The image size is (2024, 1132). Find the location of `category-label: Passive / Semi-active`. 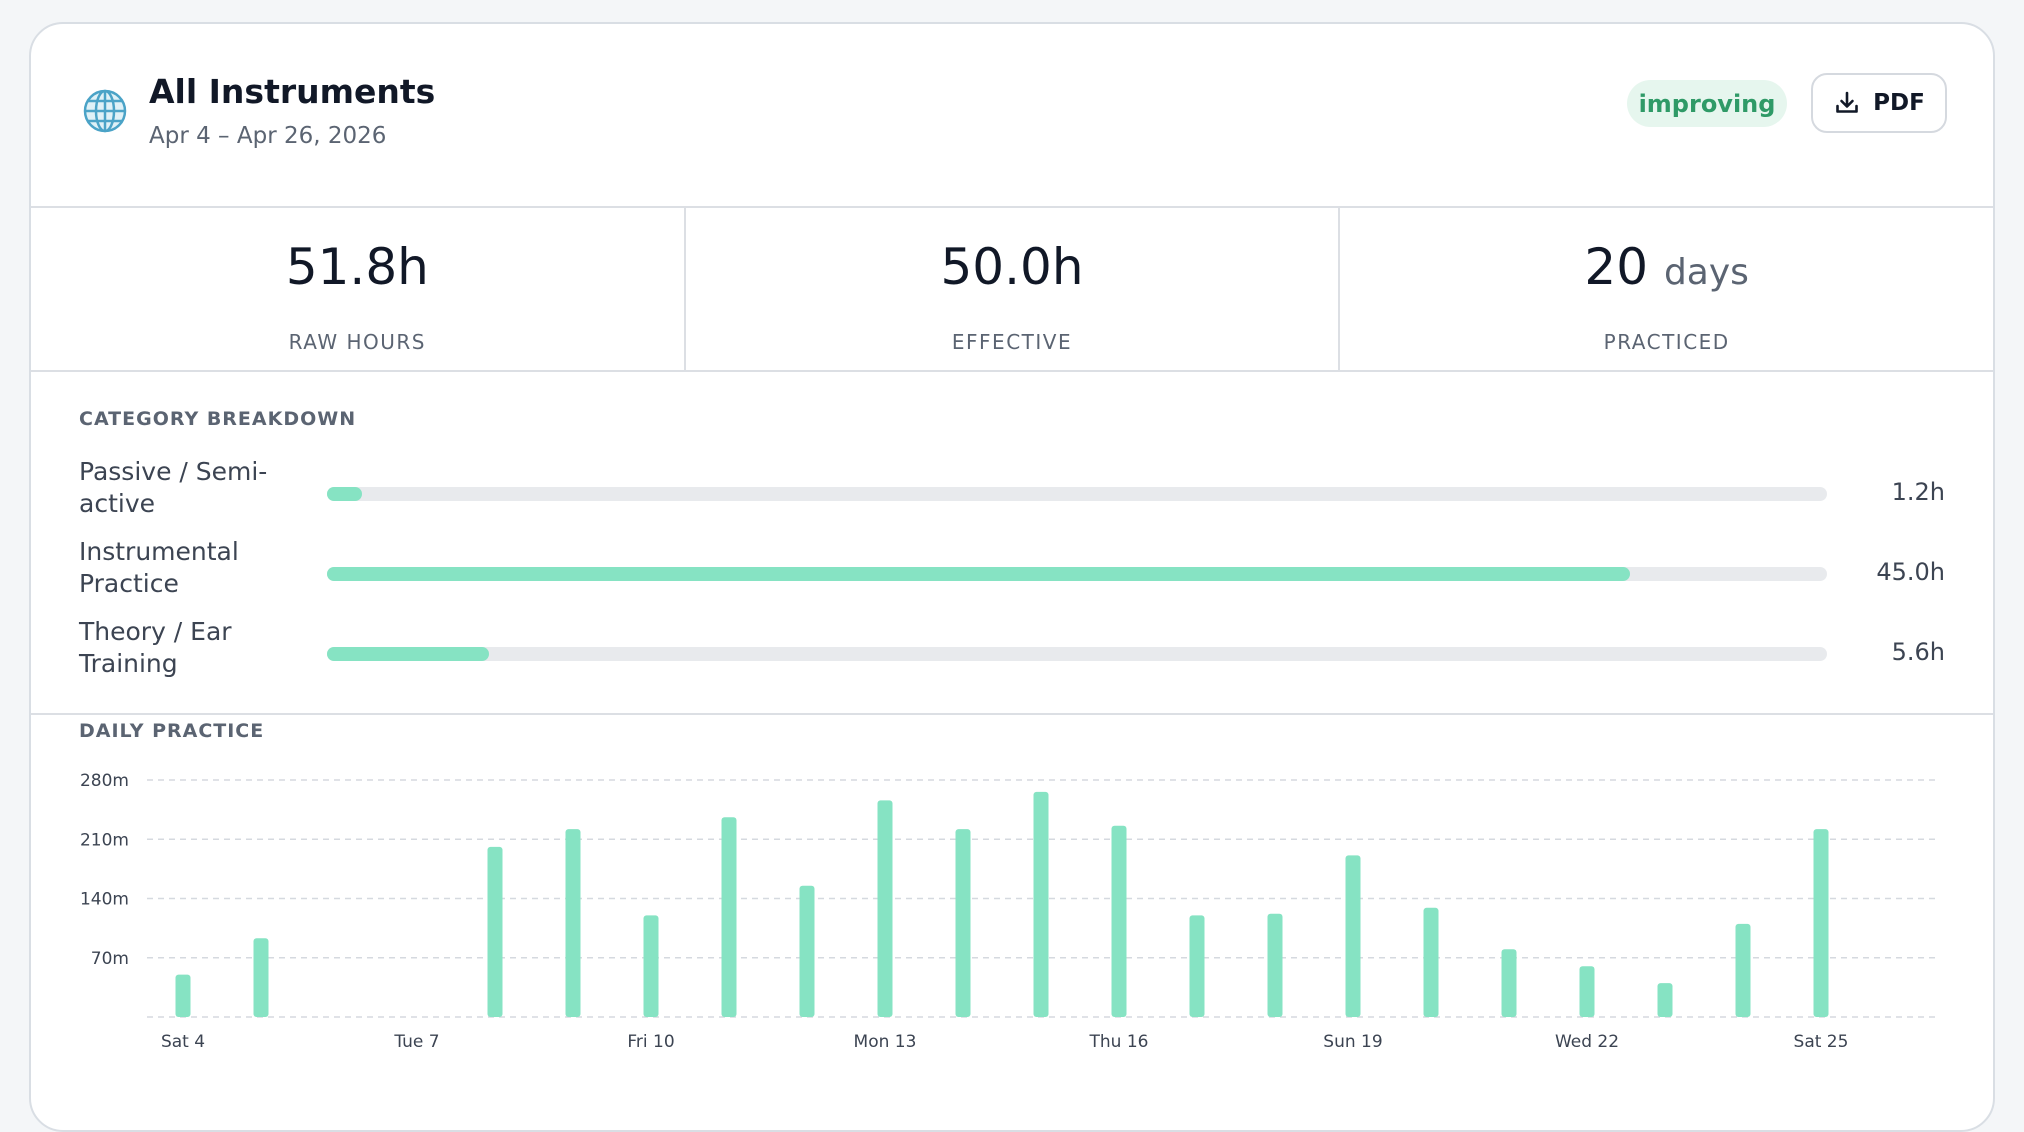

category-label: Passive / Semi-active is located at coordinates (173, 487).